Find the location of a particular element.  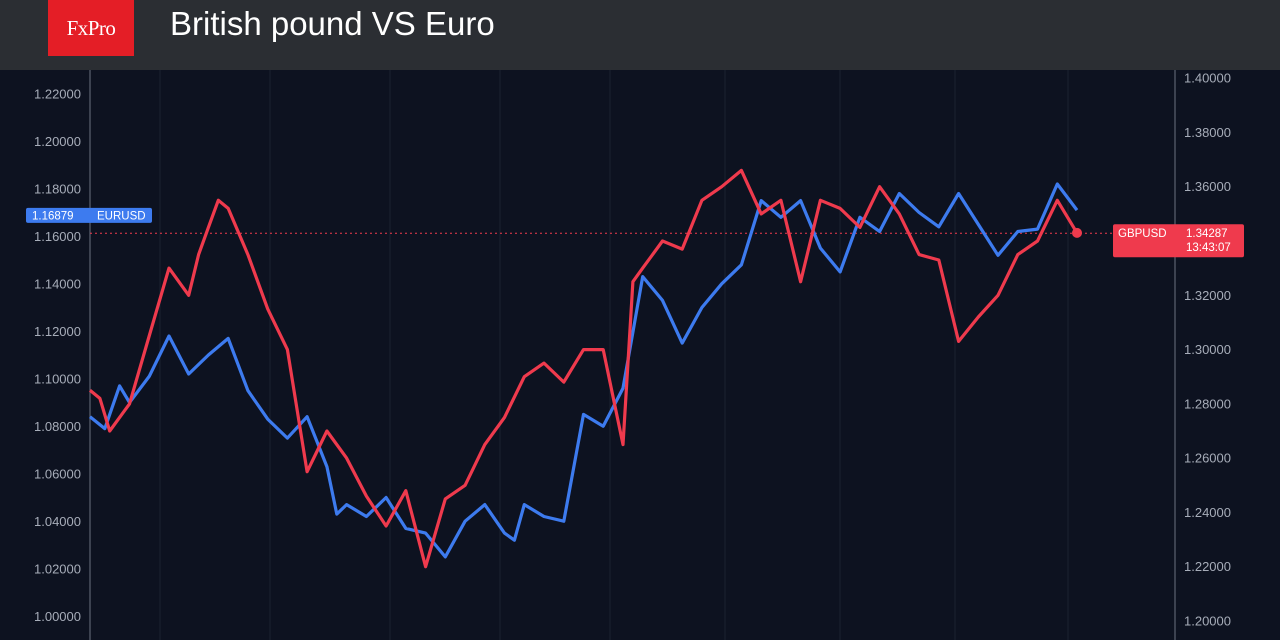

left-tick-label: 1.16000 is located at coordinates (57, 236).